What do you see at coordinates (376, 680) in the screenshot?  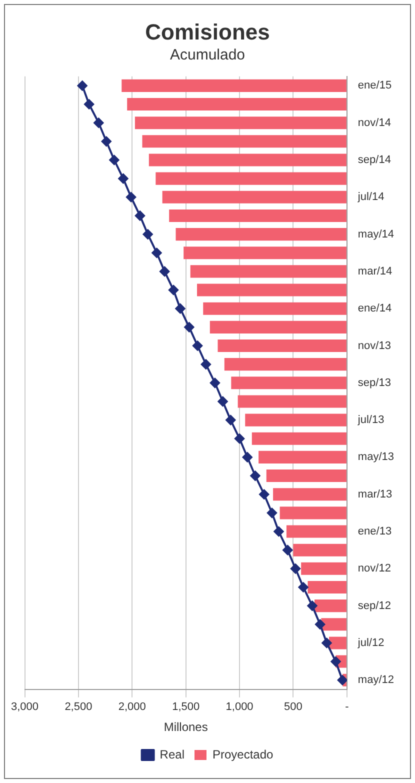 I see `y-tick-label: may/12` at bounding box center [376, 680].